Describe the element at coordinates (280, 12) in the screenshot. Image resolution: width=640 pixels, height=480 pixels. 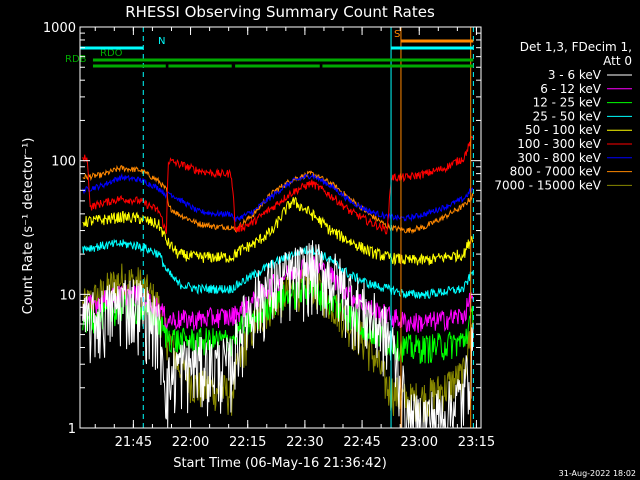
I see `chart-title: RHESSI Observing Summary Count Rates` at that location.